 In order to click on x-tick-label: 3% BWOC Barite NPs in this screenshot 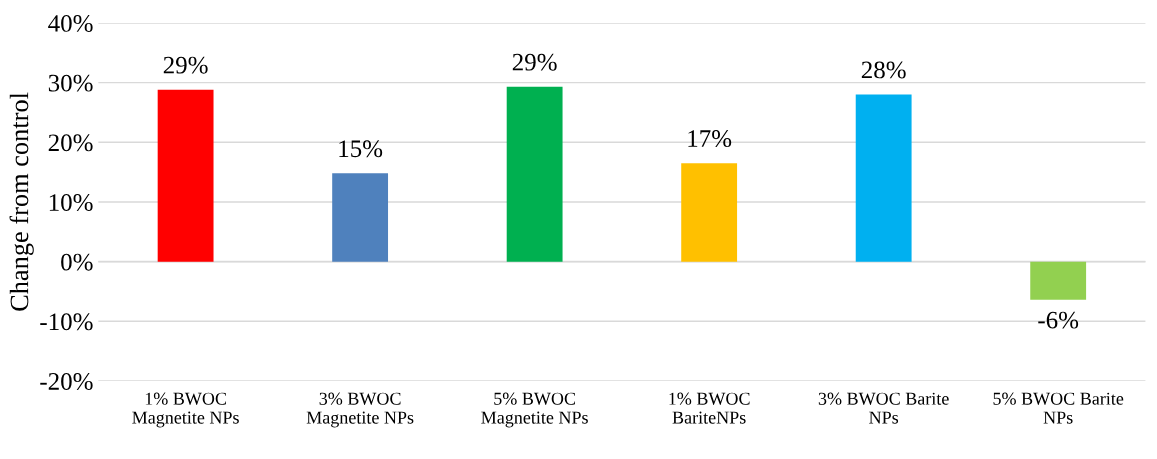, I will do `click(883, 408)`.